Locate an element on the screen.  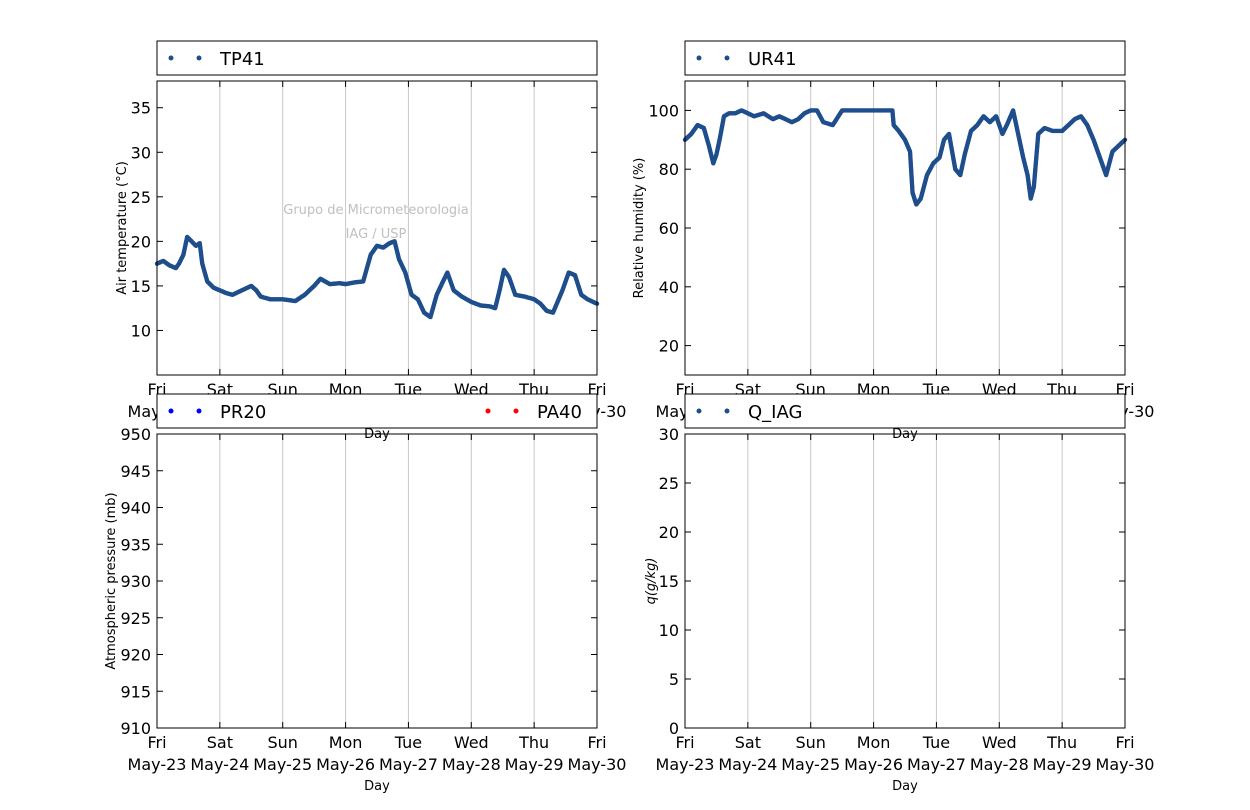
y-tick-label: 60 is located at coordinates (669, 228).